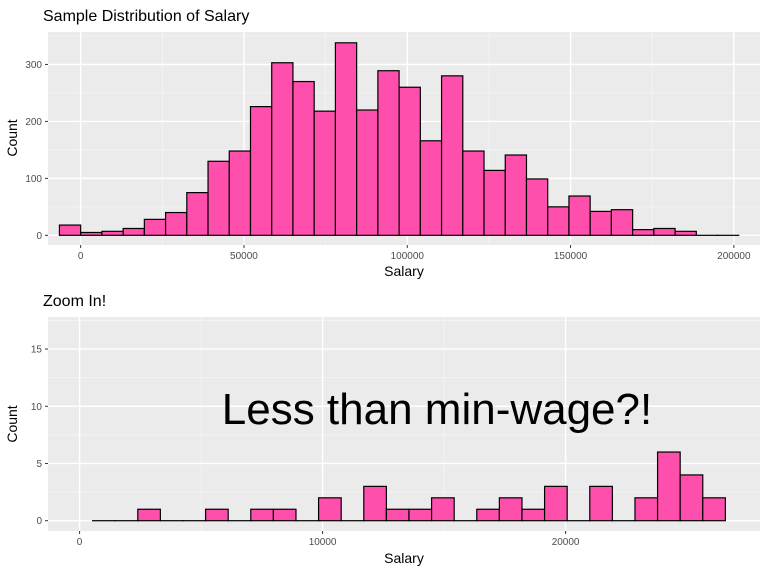 The height and width of the screenshot is (573, 767). I want to click on x-tick-label: 10000, so click(323, 542).